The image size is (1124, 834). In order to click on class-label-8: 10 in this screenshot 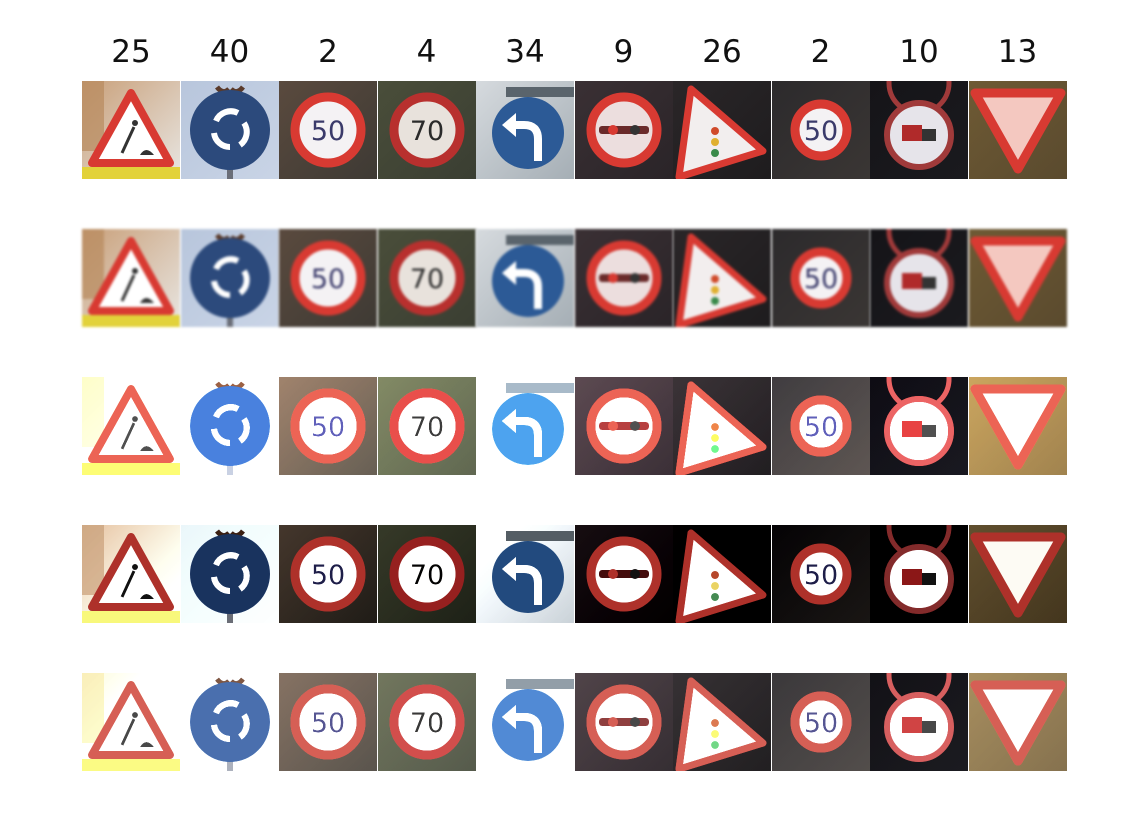, I will do `click(919, 52)`.